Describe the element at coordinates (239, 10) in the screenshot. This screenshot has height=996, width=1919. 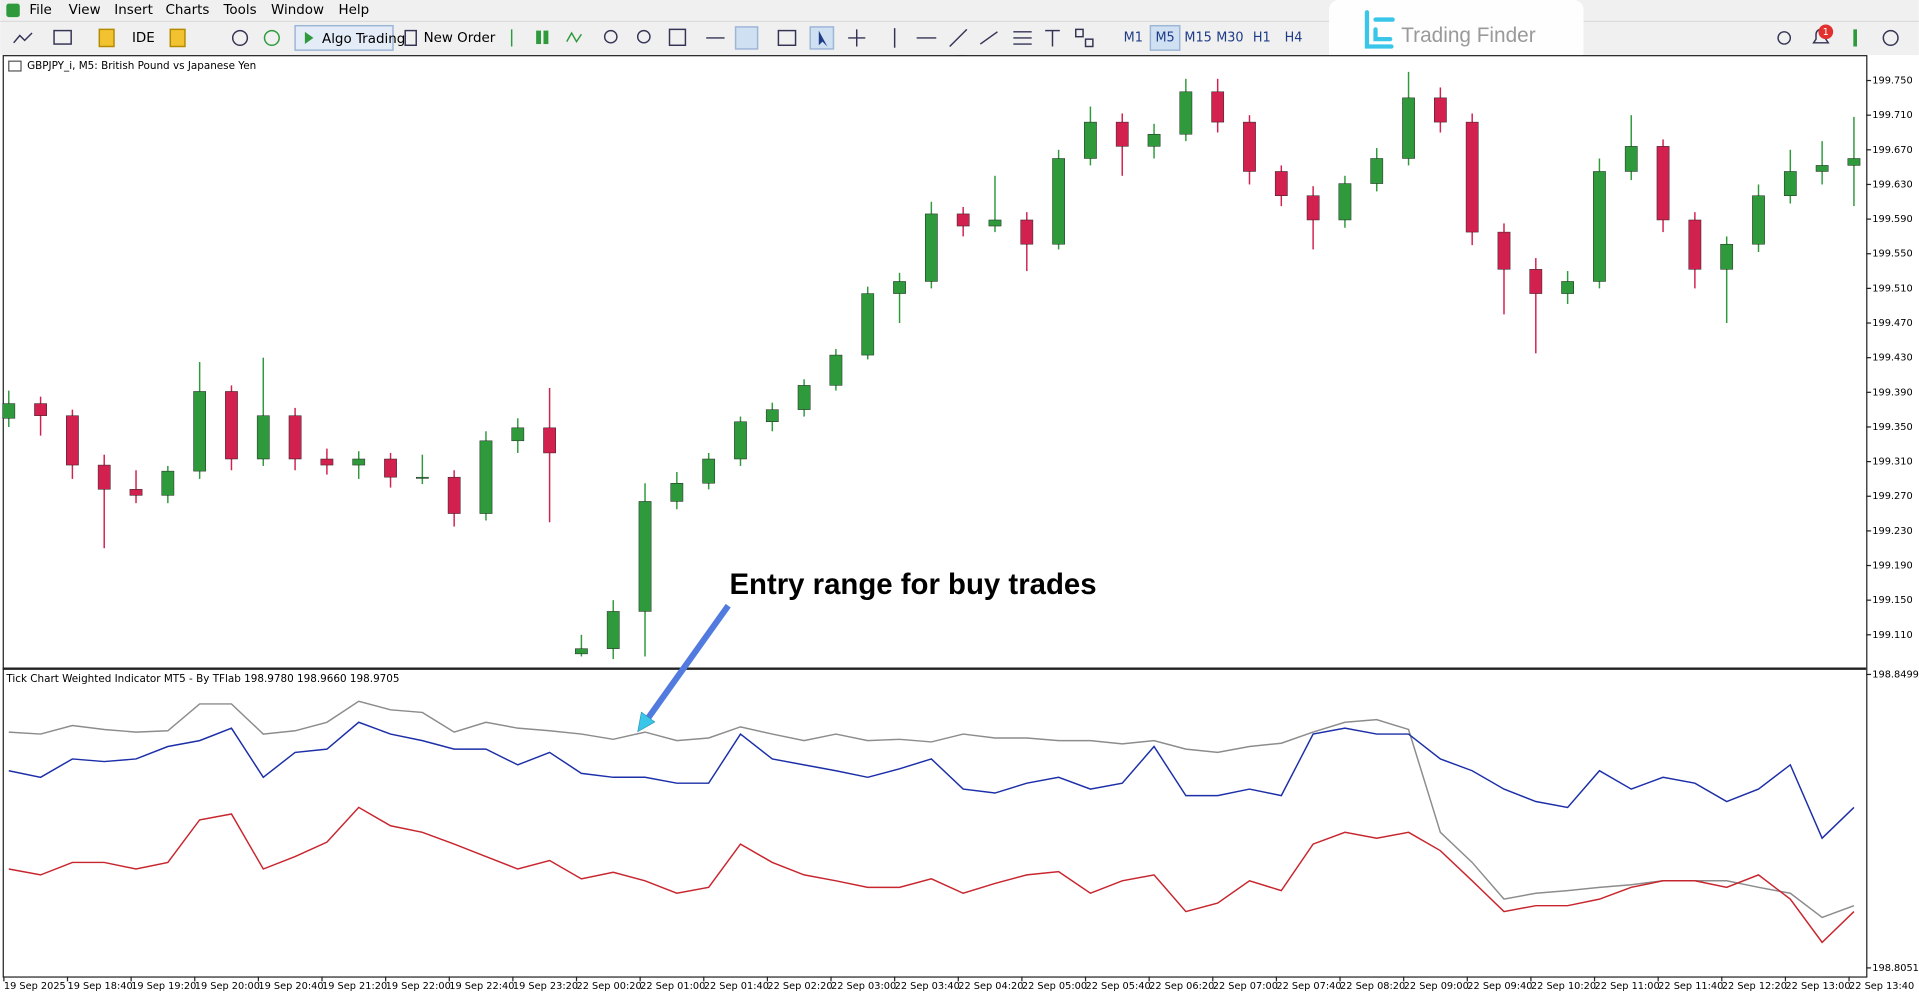
I see `menu-item: Tools` at that location.